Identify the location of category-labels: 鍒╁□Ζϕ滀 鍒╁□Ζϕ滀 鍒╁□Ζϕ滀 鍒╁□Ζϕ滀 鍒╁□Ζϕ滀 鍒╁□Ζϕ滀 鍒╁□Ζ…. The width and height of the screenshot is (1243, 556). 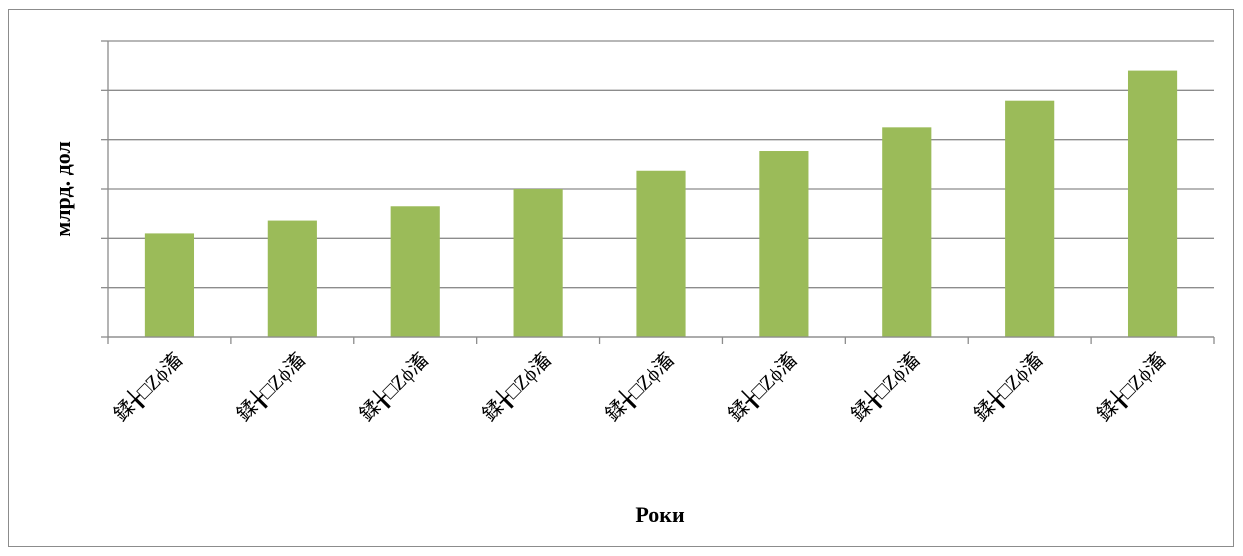
(640, 387).